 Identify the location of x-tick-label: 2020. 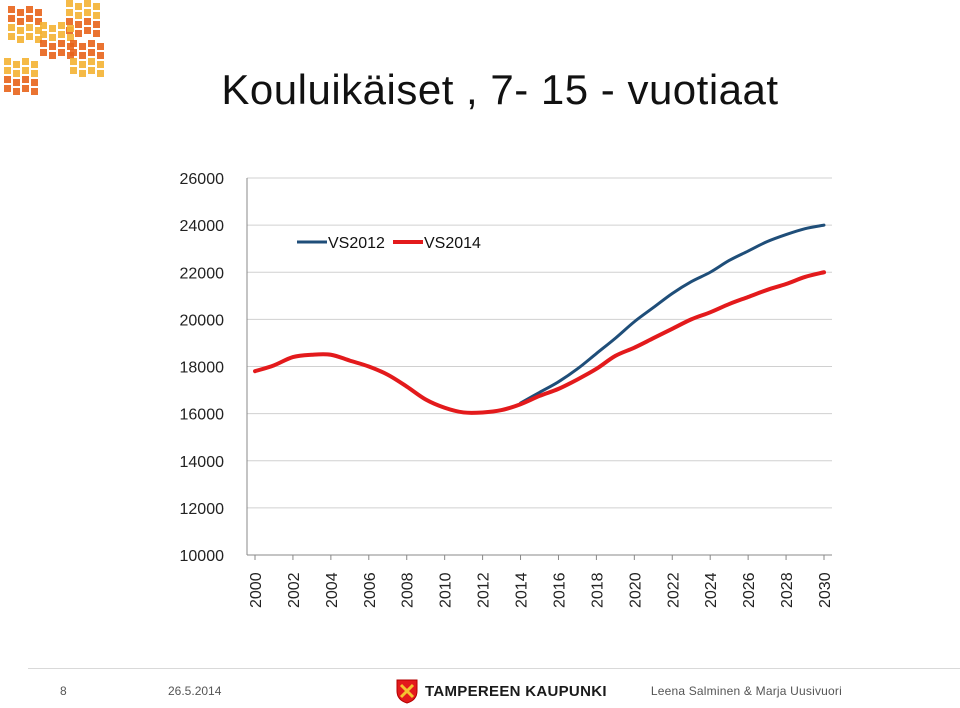
(635, 590).